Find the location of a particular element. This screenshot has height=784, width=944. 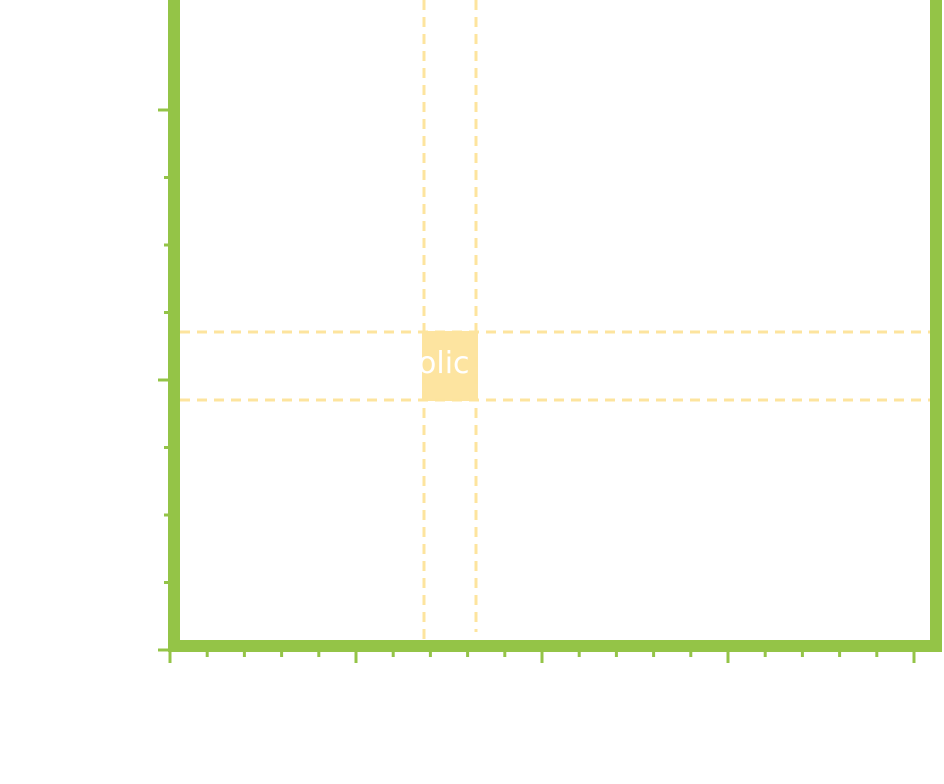

highlight-box is located at coordinates (450, 366).